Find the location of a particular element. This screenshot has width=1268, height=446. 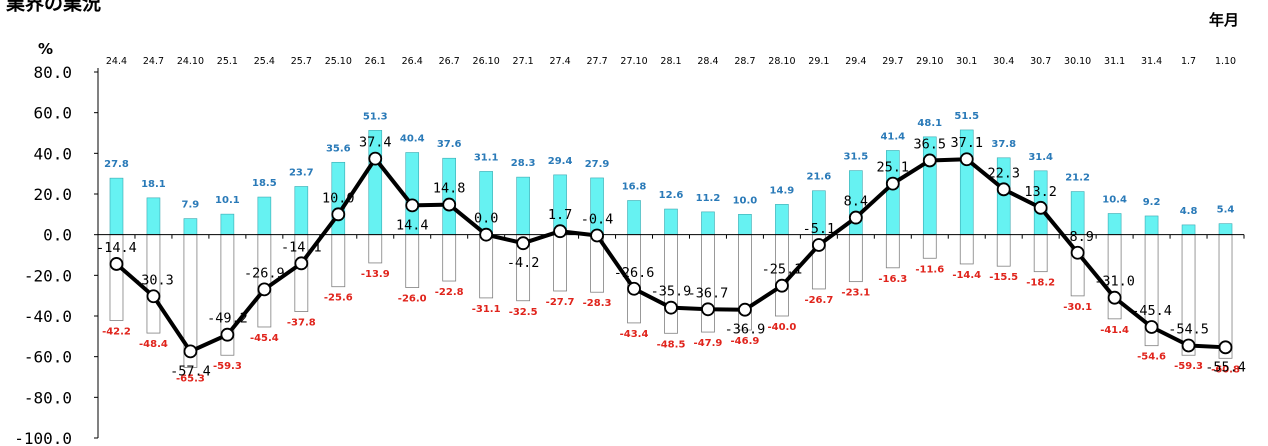

x-tick-label: 24.7 is located at coordinates (153, 61).